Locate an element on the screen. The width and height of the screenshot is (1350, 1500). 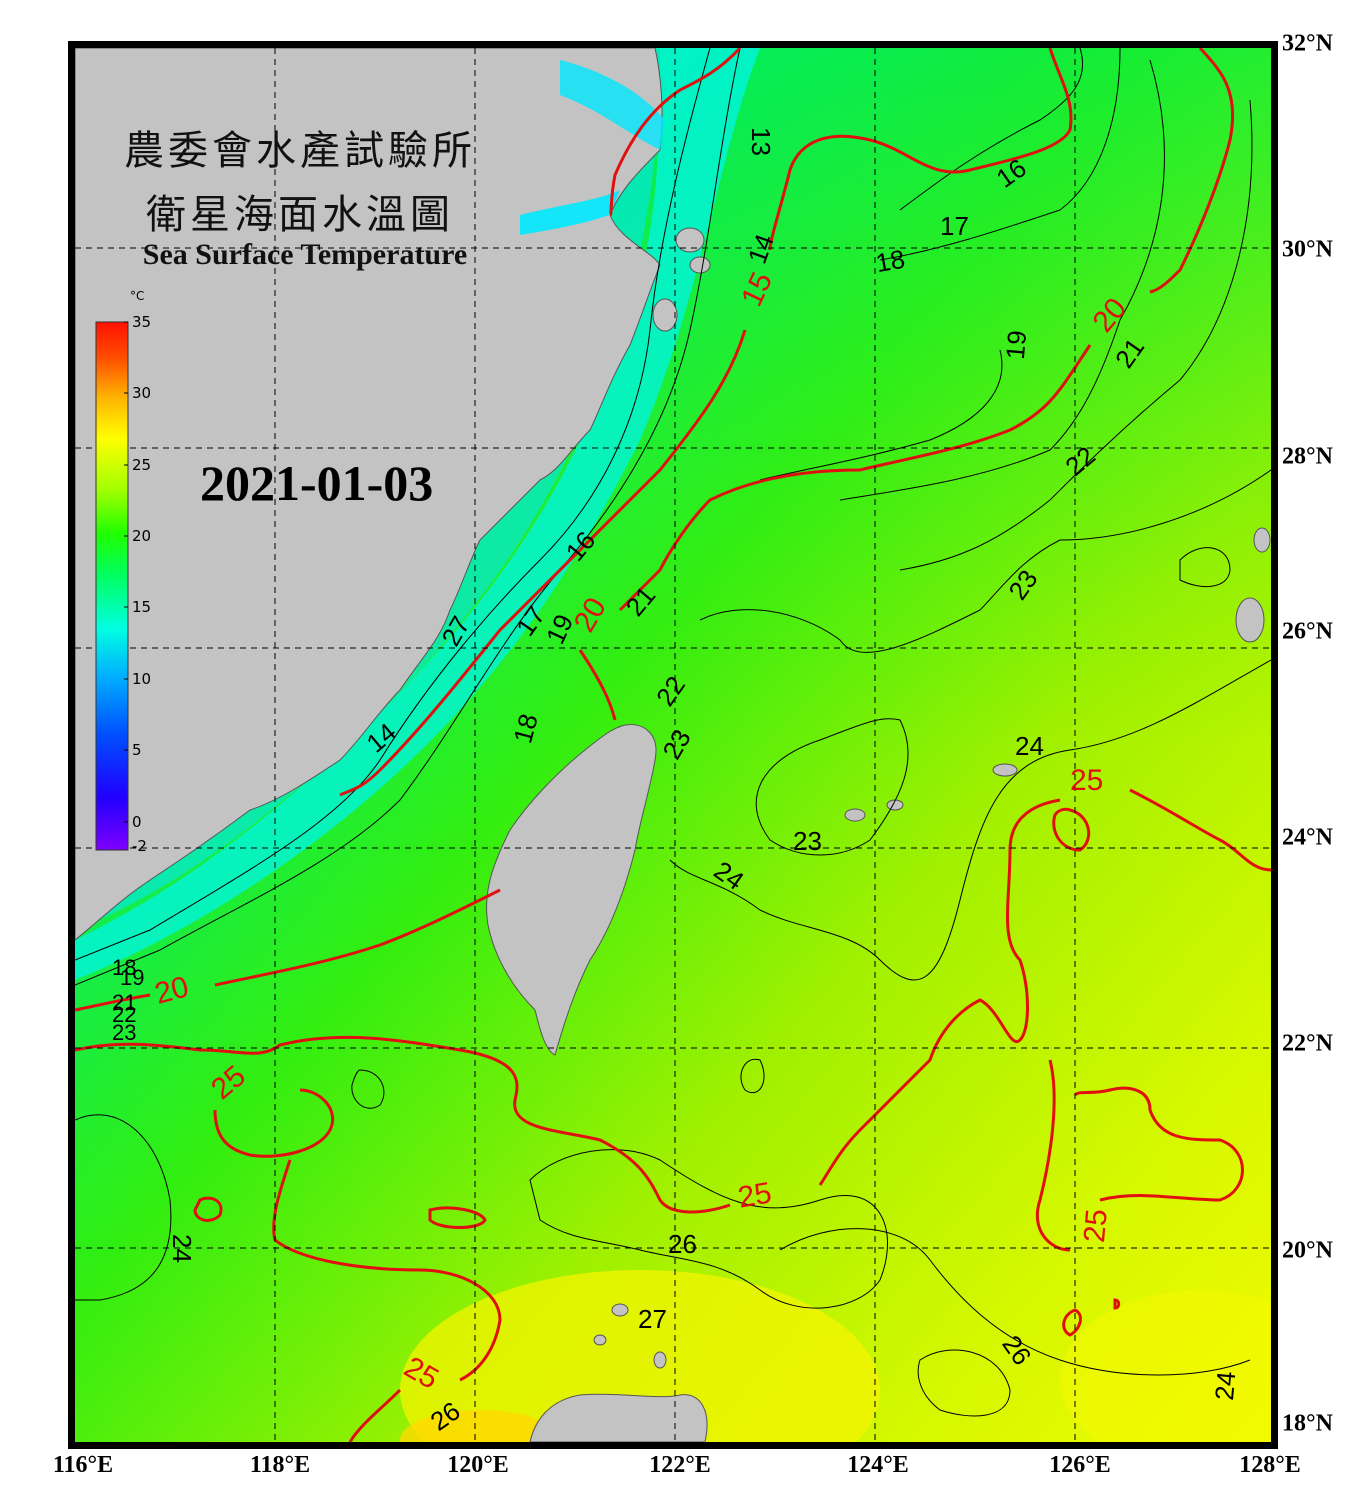
contour-label: 21 is located at coordinates (124, 1002).